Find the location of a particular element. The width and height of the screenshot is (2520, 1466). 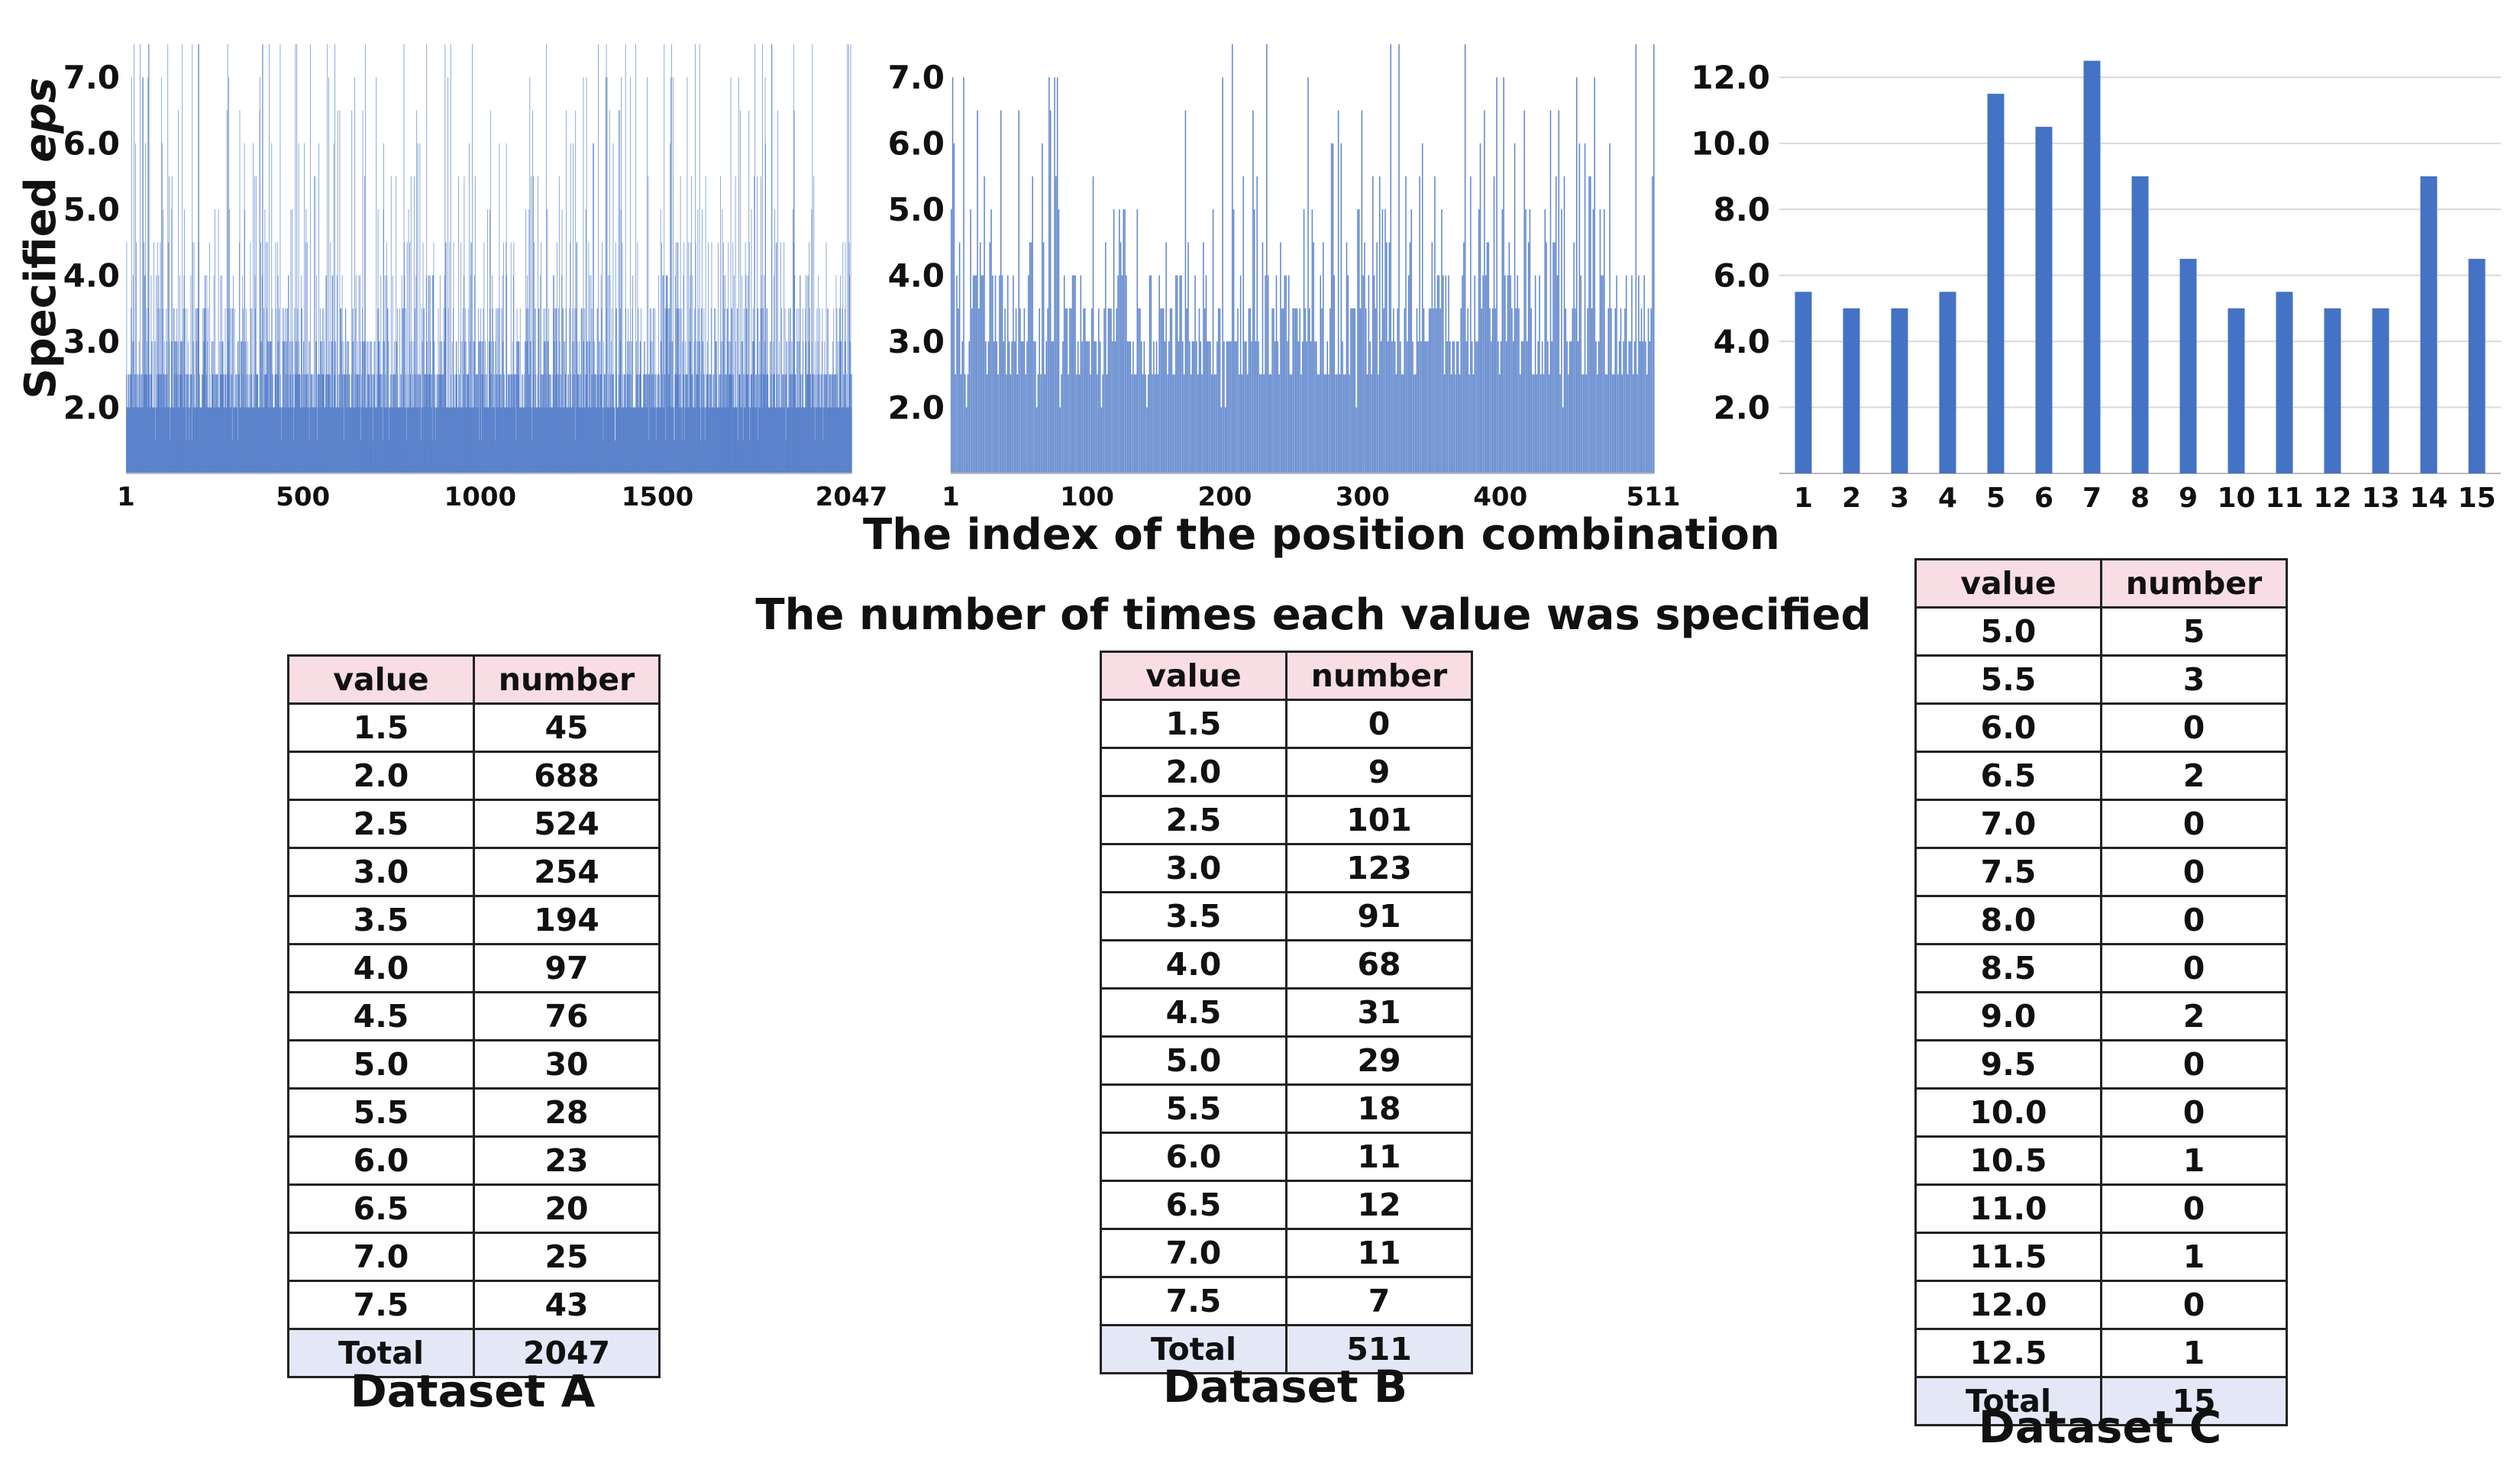

table-row: 3.0 254 is located at coordinates (474, 872).